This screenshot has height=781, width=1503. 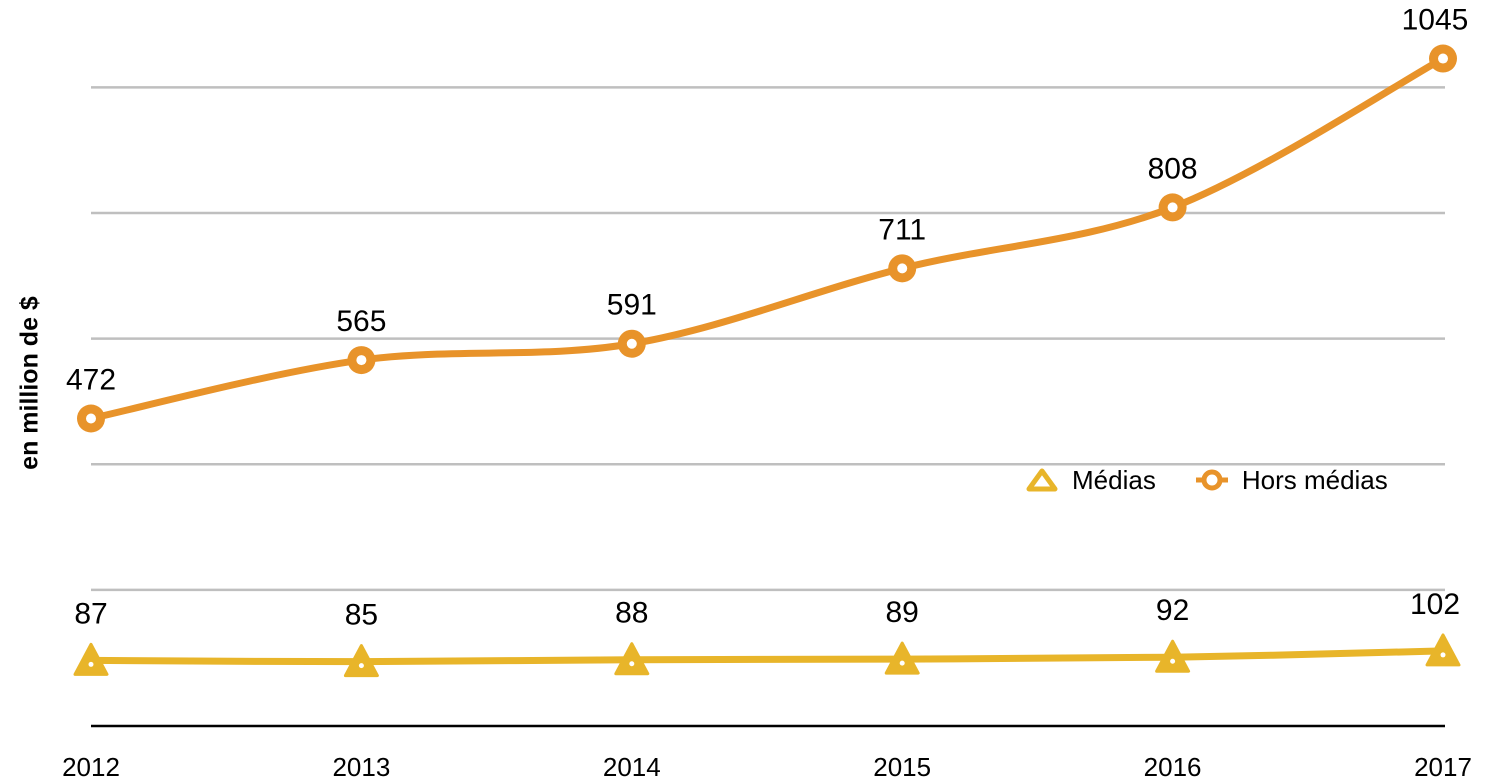 I want to click on legend-label-hors-medias: Hors médias, so click(x=1314, y=479).